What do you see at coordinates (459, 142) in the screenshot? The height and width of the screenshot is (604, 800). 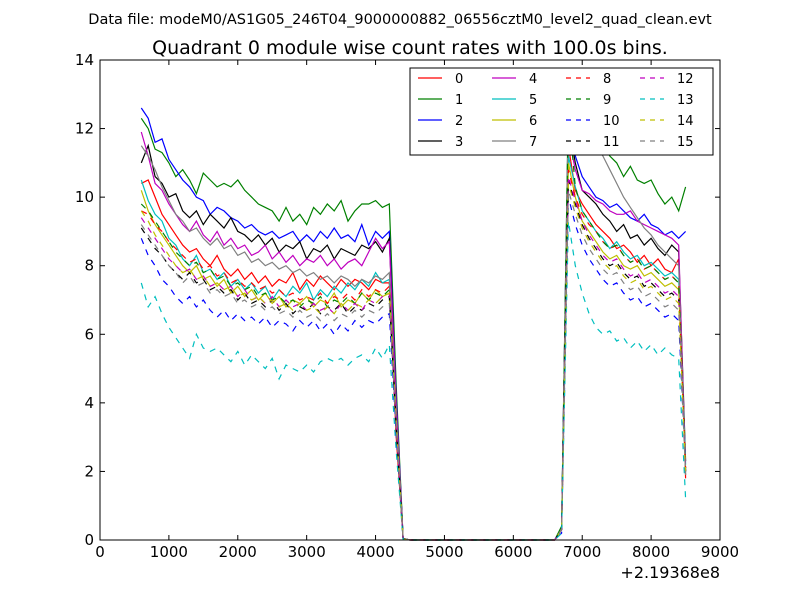 I see `legend-label-3: 3` at bounding box center [459, 142].